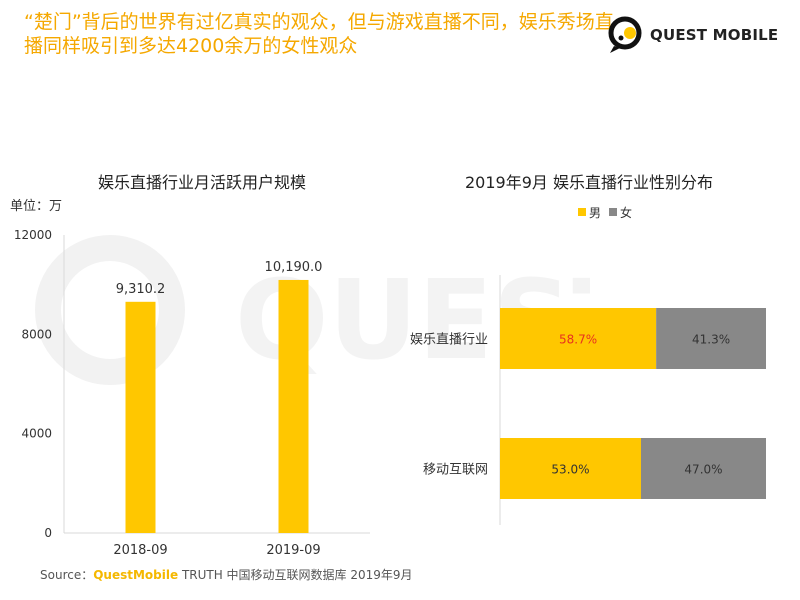 The height and width of the screenshot is (600, 800). Describe the element at coordinates (449, 340) in the screenshot. I see `category-label: 娱乐直播行业` at that location.